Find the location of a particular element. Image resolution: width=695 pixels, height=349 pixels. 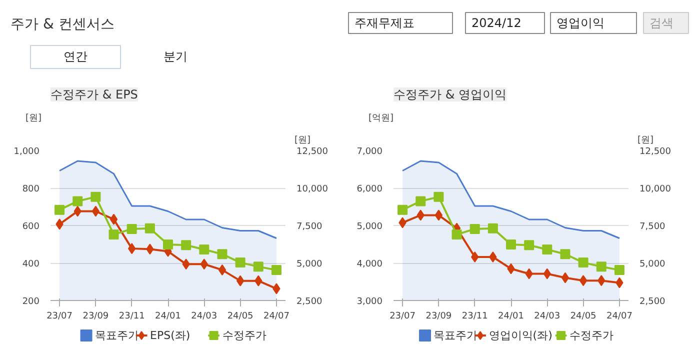

y-tick-label: 400 is located at coordinates (31, 265).